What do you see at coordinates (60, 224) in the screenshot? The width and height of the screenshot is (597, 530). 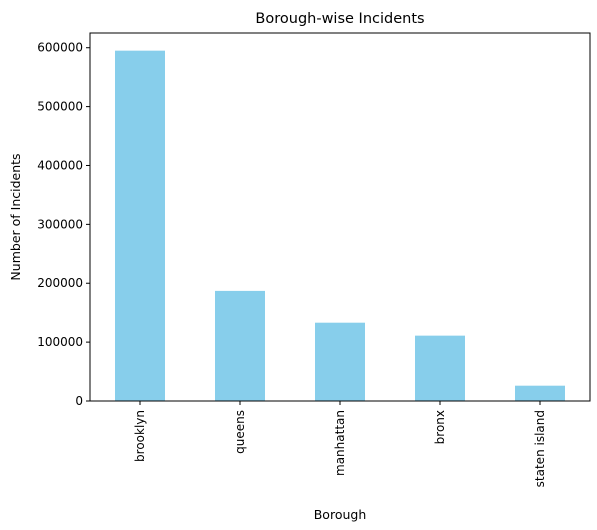 I see `y-tick-label: 300000` at bounding box center [60, 224].